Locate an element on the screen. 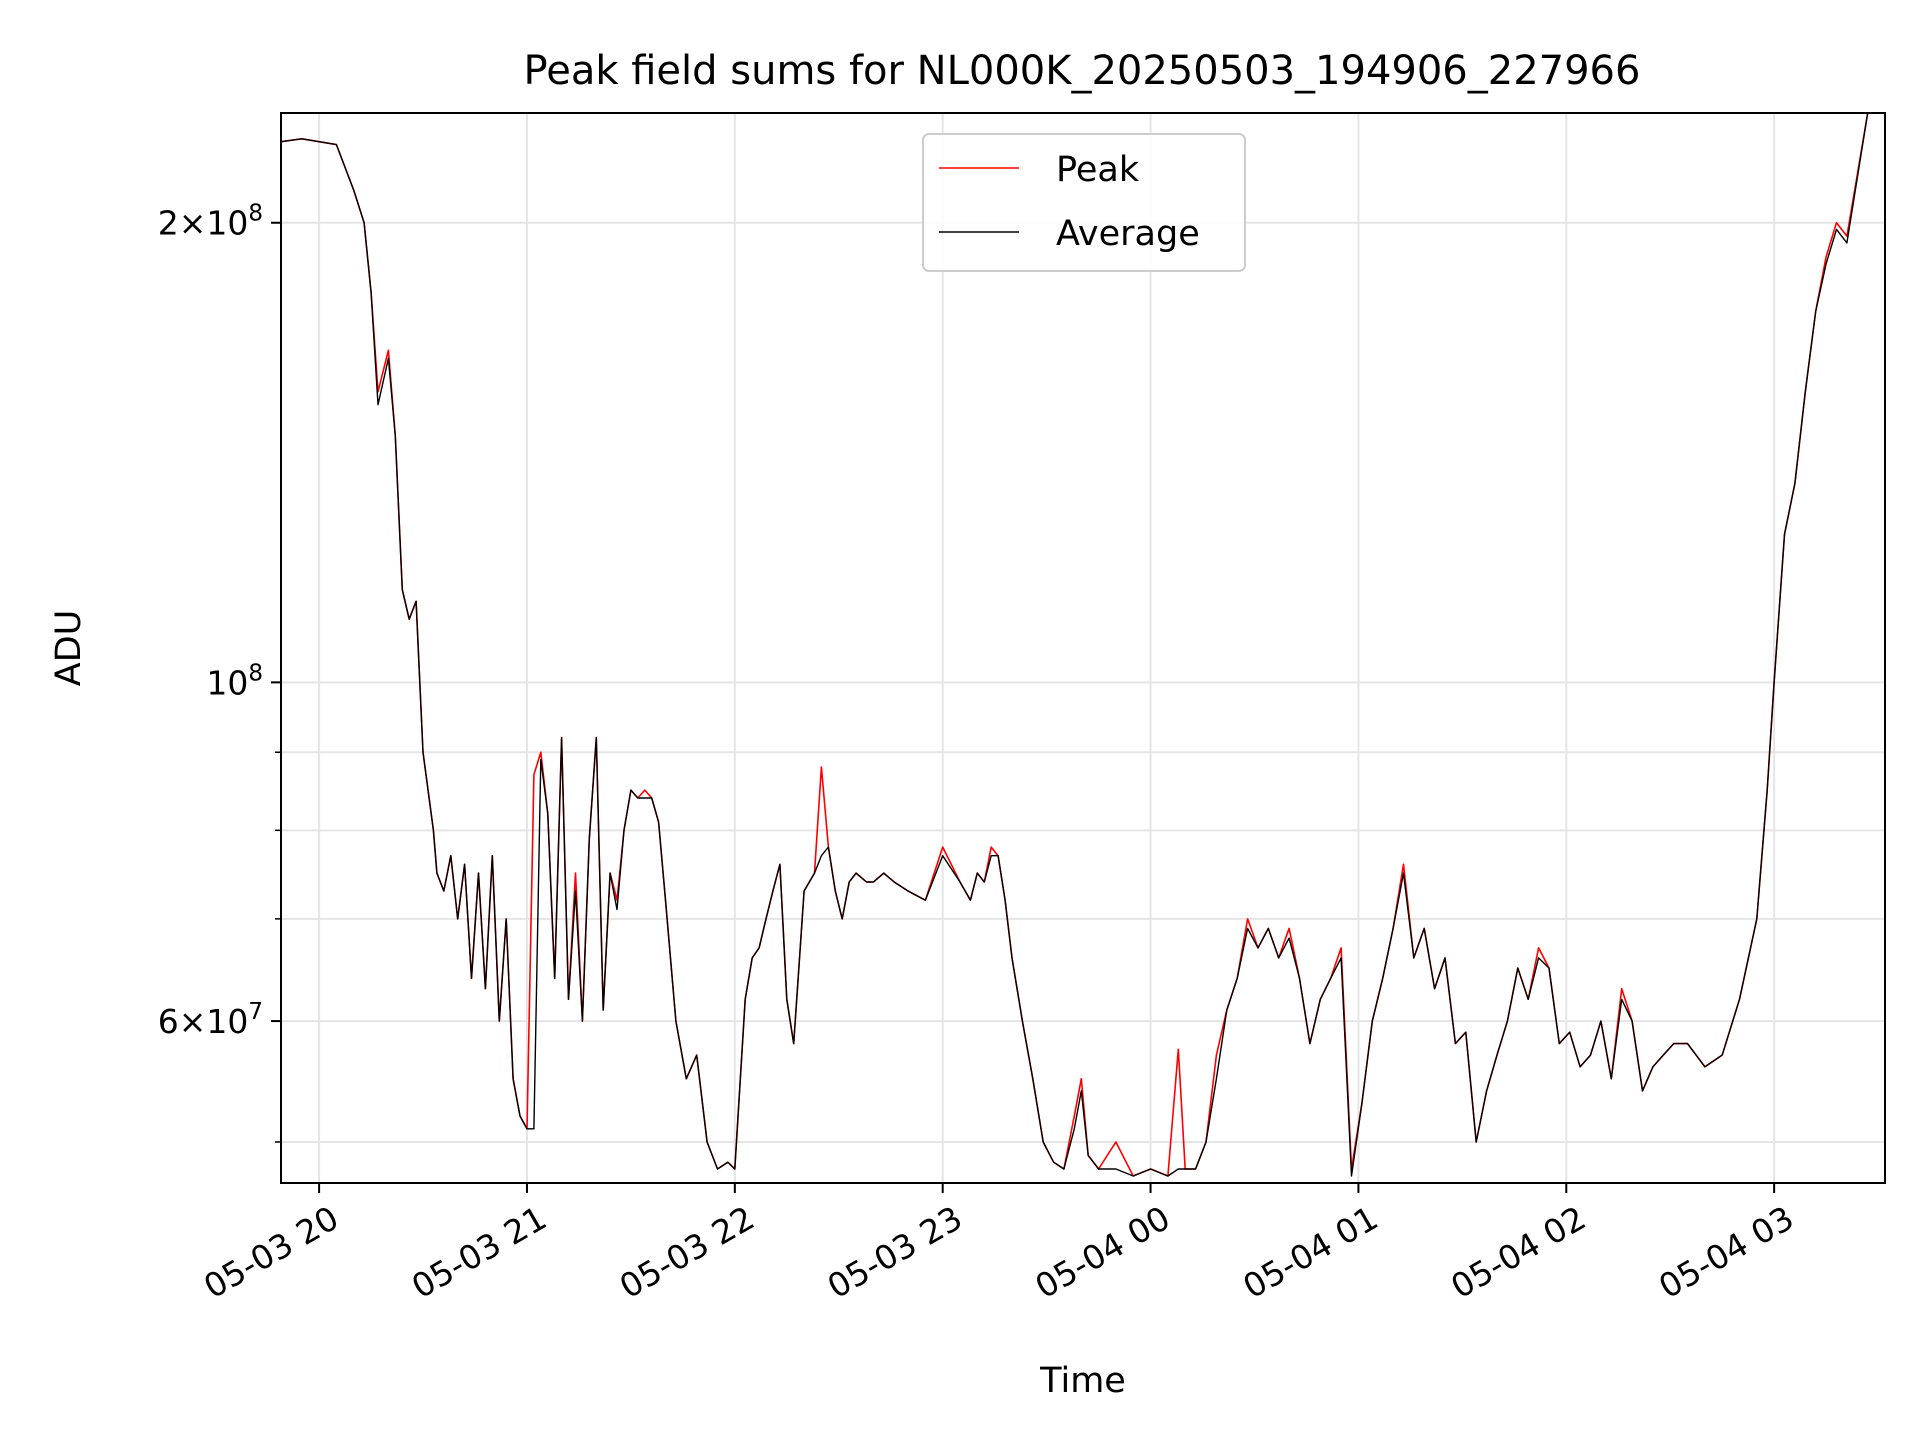 The width and height of the screenshot is (1920, 1440). y-axis-label: ADU is located at coordinates (69, 648).